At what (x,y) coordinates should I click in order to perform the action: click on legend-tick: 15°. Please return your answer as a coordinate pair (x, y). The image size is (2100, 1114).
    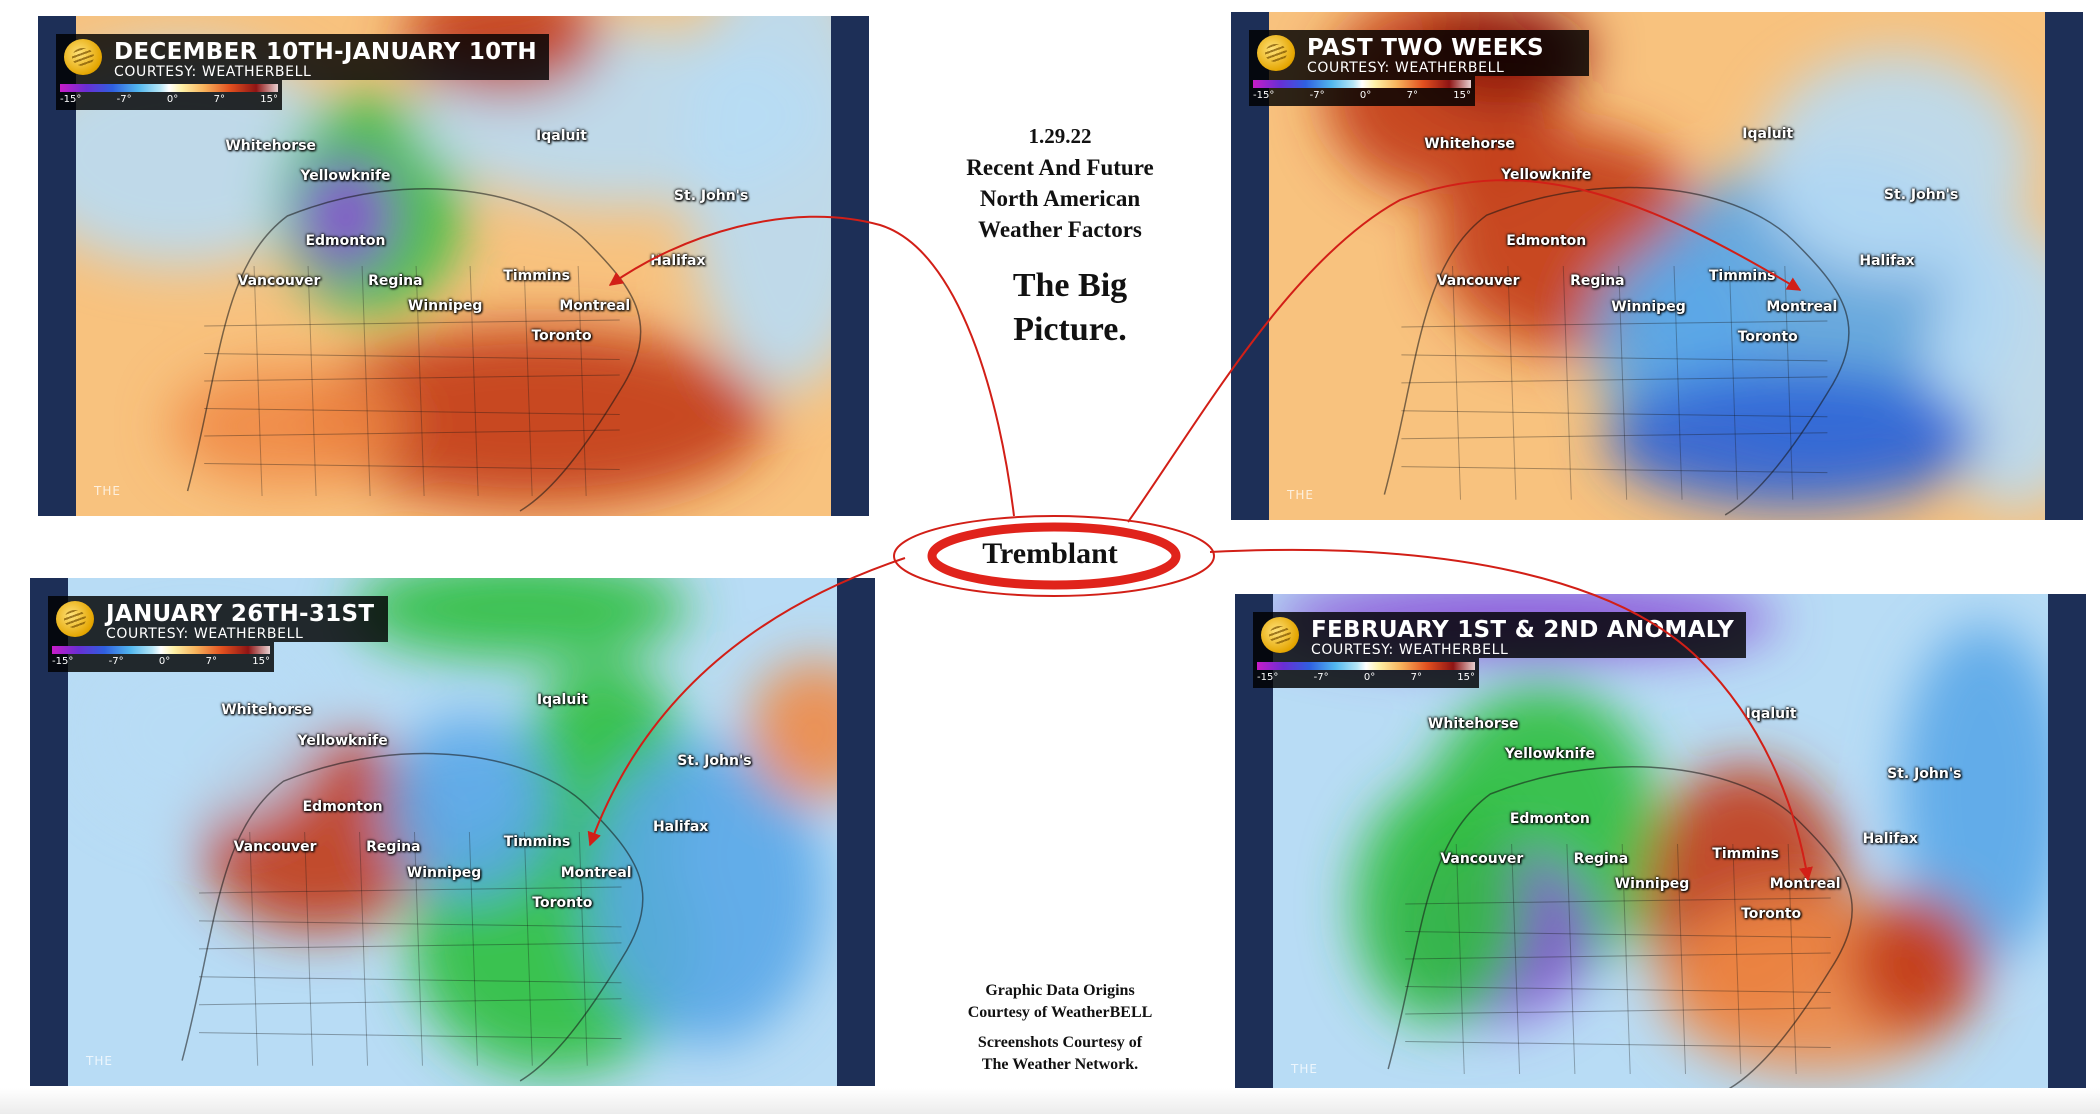
    Looking at the image, I should click on (261, 661).